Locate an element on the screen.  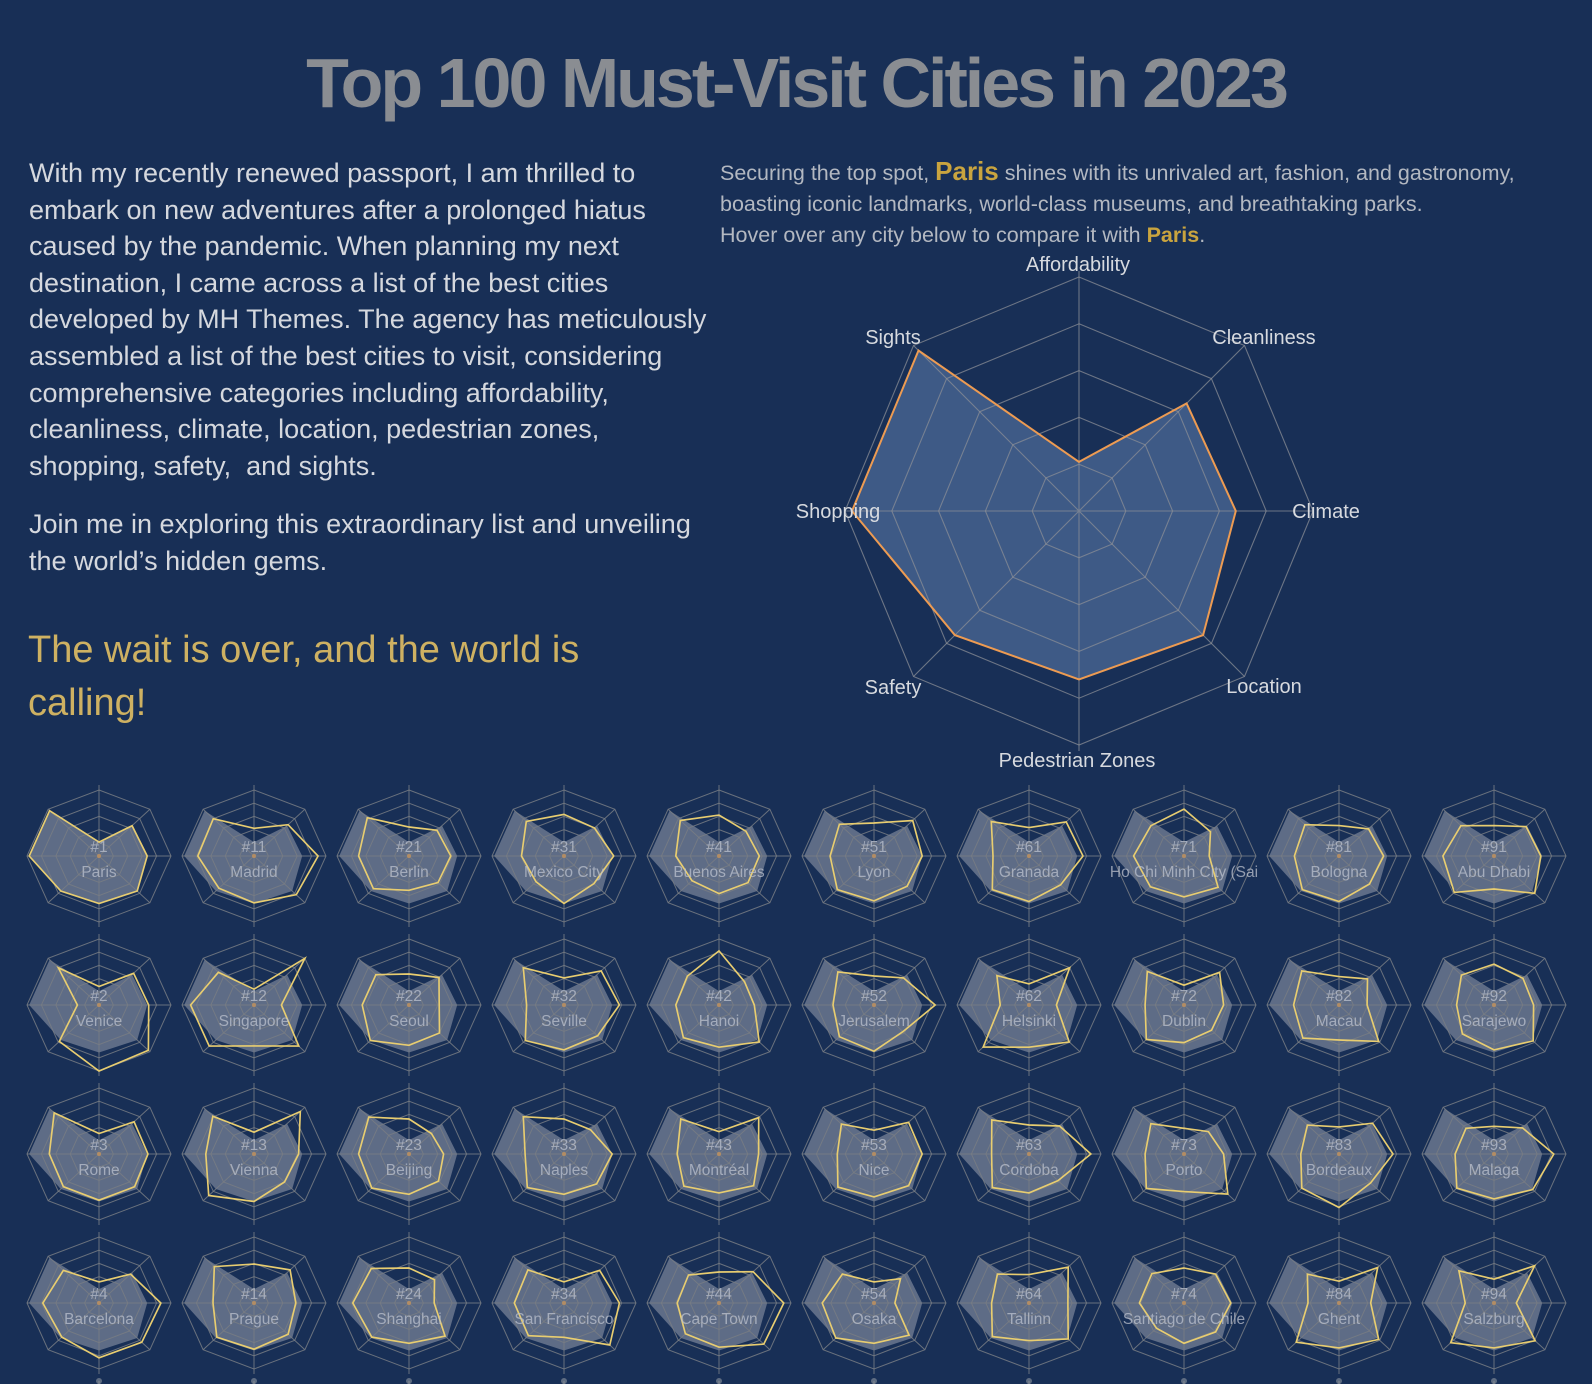
svg-text: Rome is located at coordinates (98, 1170).